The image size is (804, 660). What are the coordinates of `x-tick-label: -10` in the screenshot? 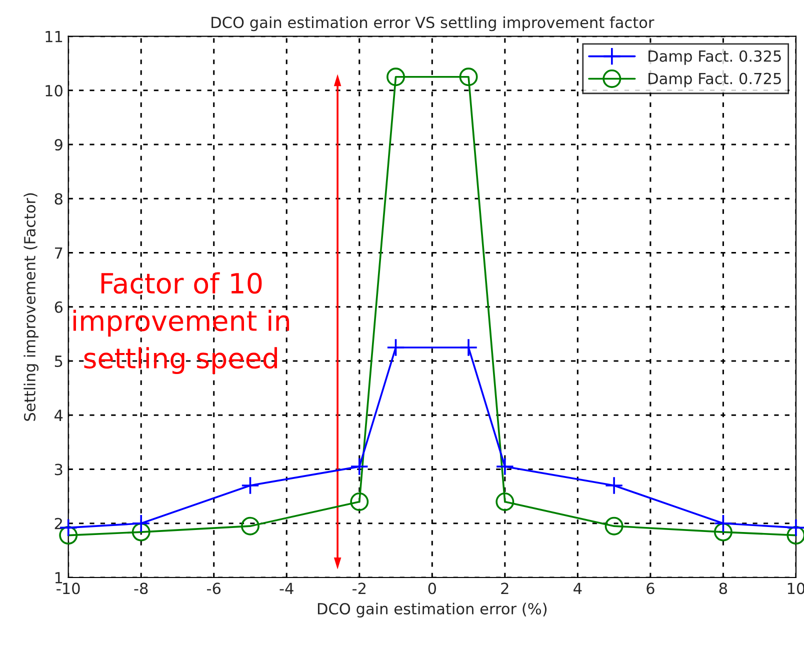 It's located at (68, 588).